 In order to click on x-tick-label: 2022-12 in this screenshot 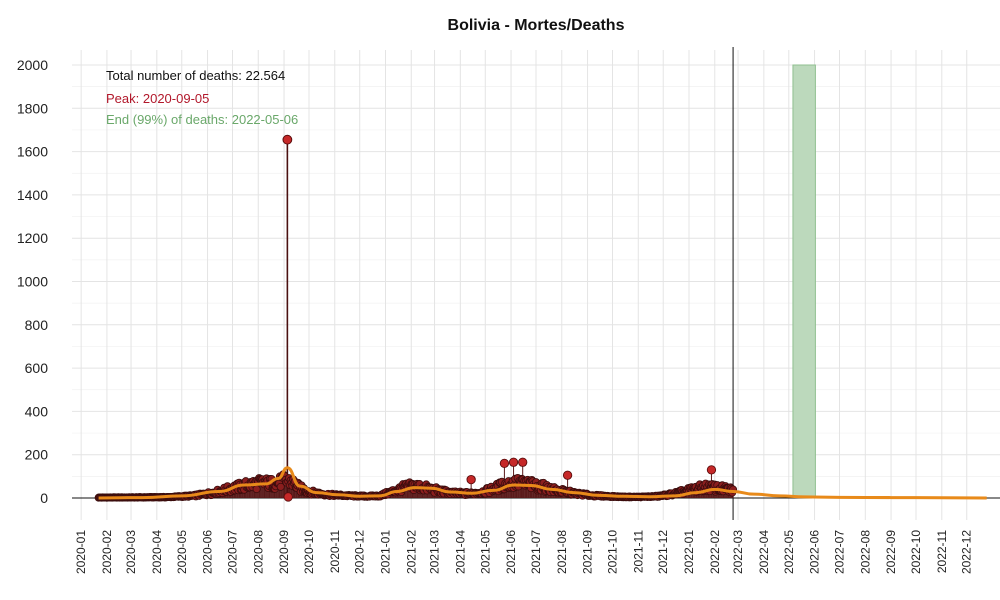, I will do `click(967, 552)`.